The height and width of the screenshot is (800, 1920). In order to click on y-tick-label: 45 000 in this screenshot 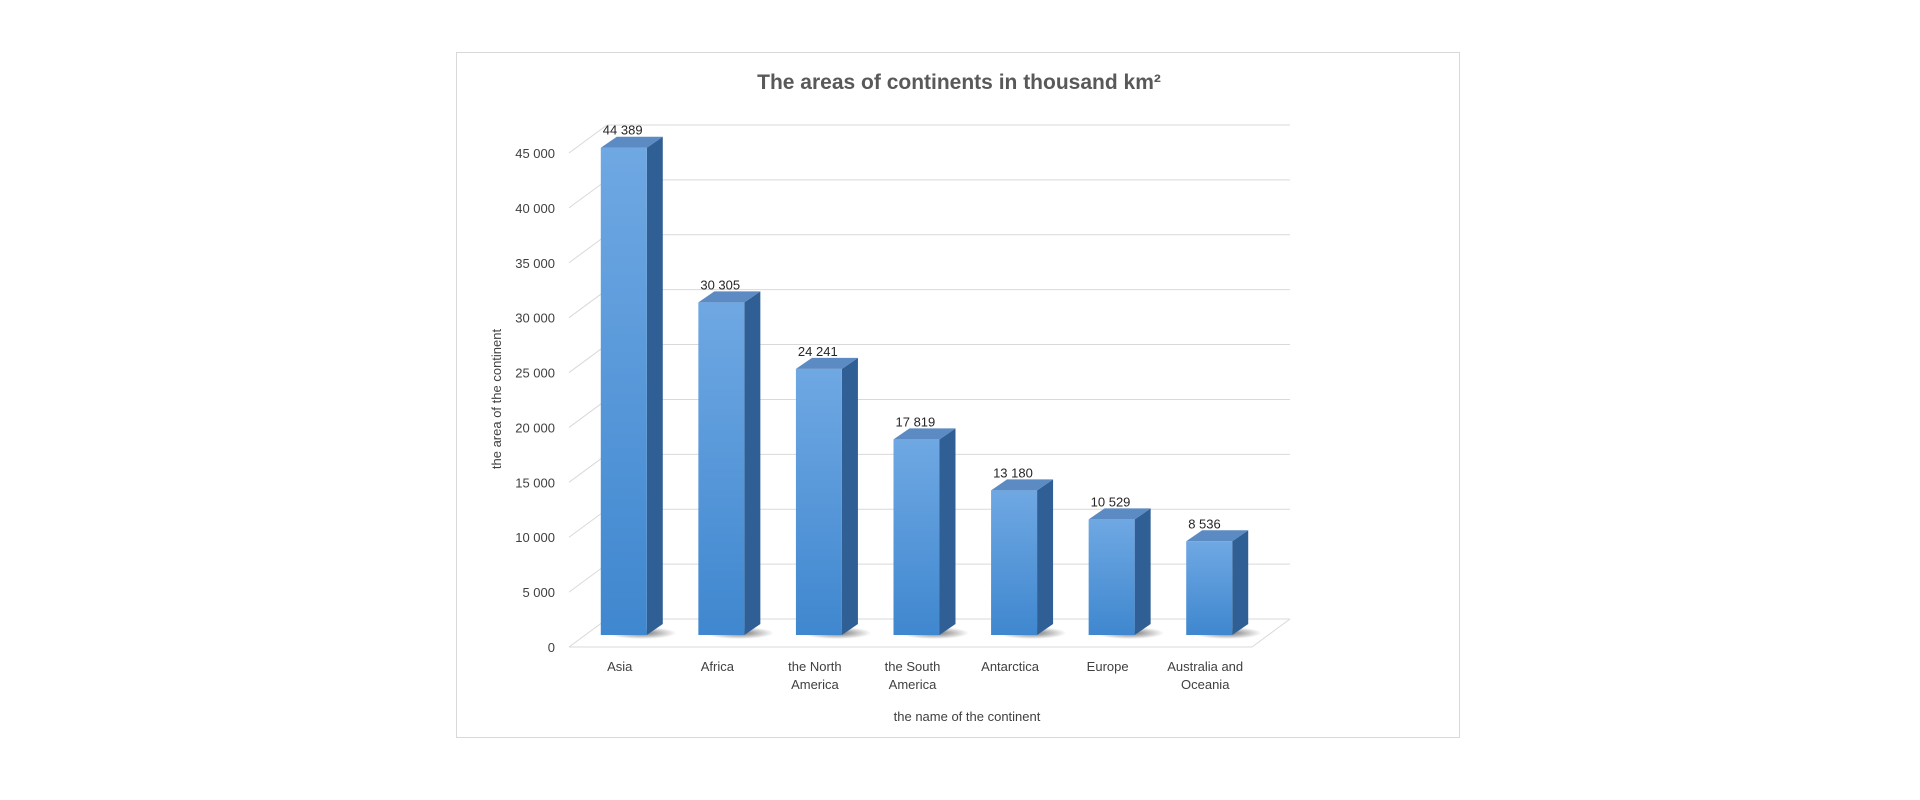, I will do `click(535, 153)`.